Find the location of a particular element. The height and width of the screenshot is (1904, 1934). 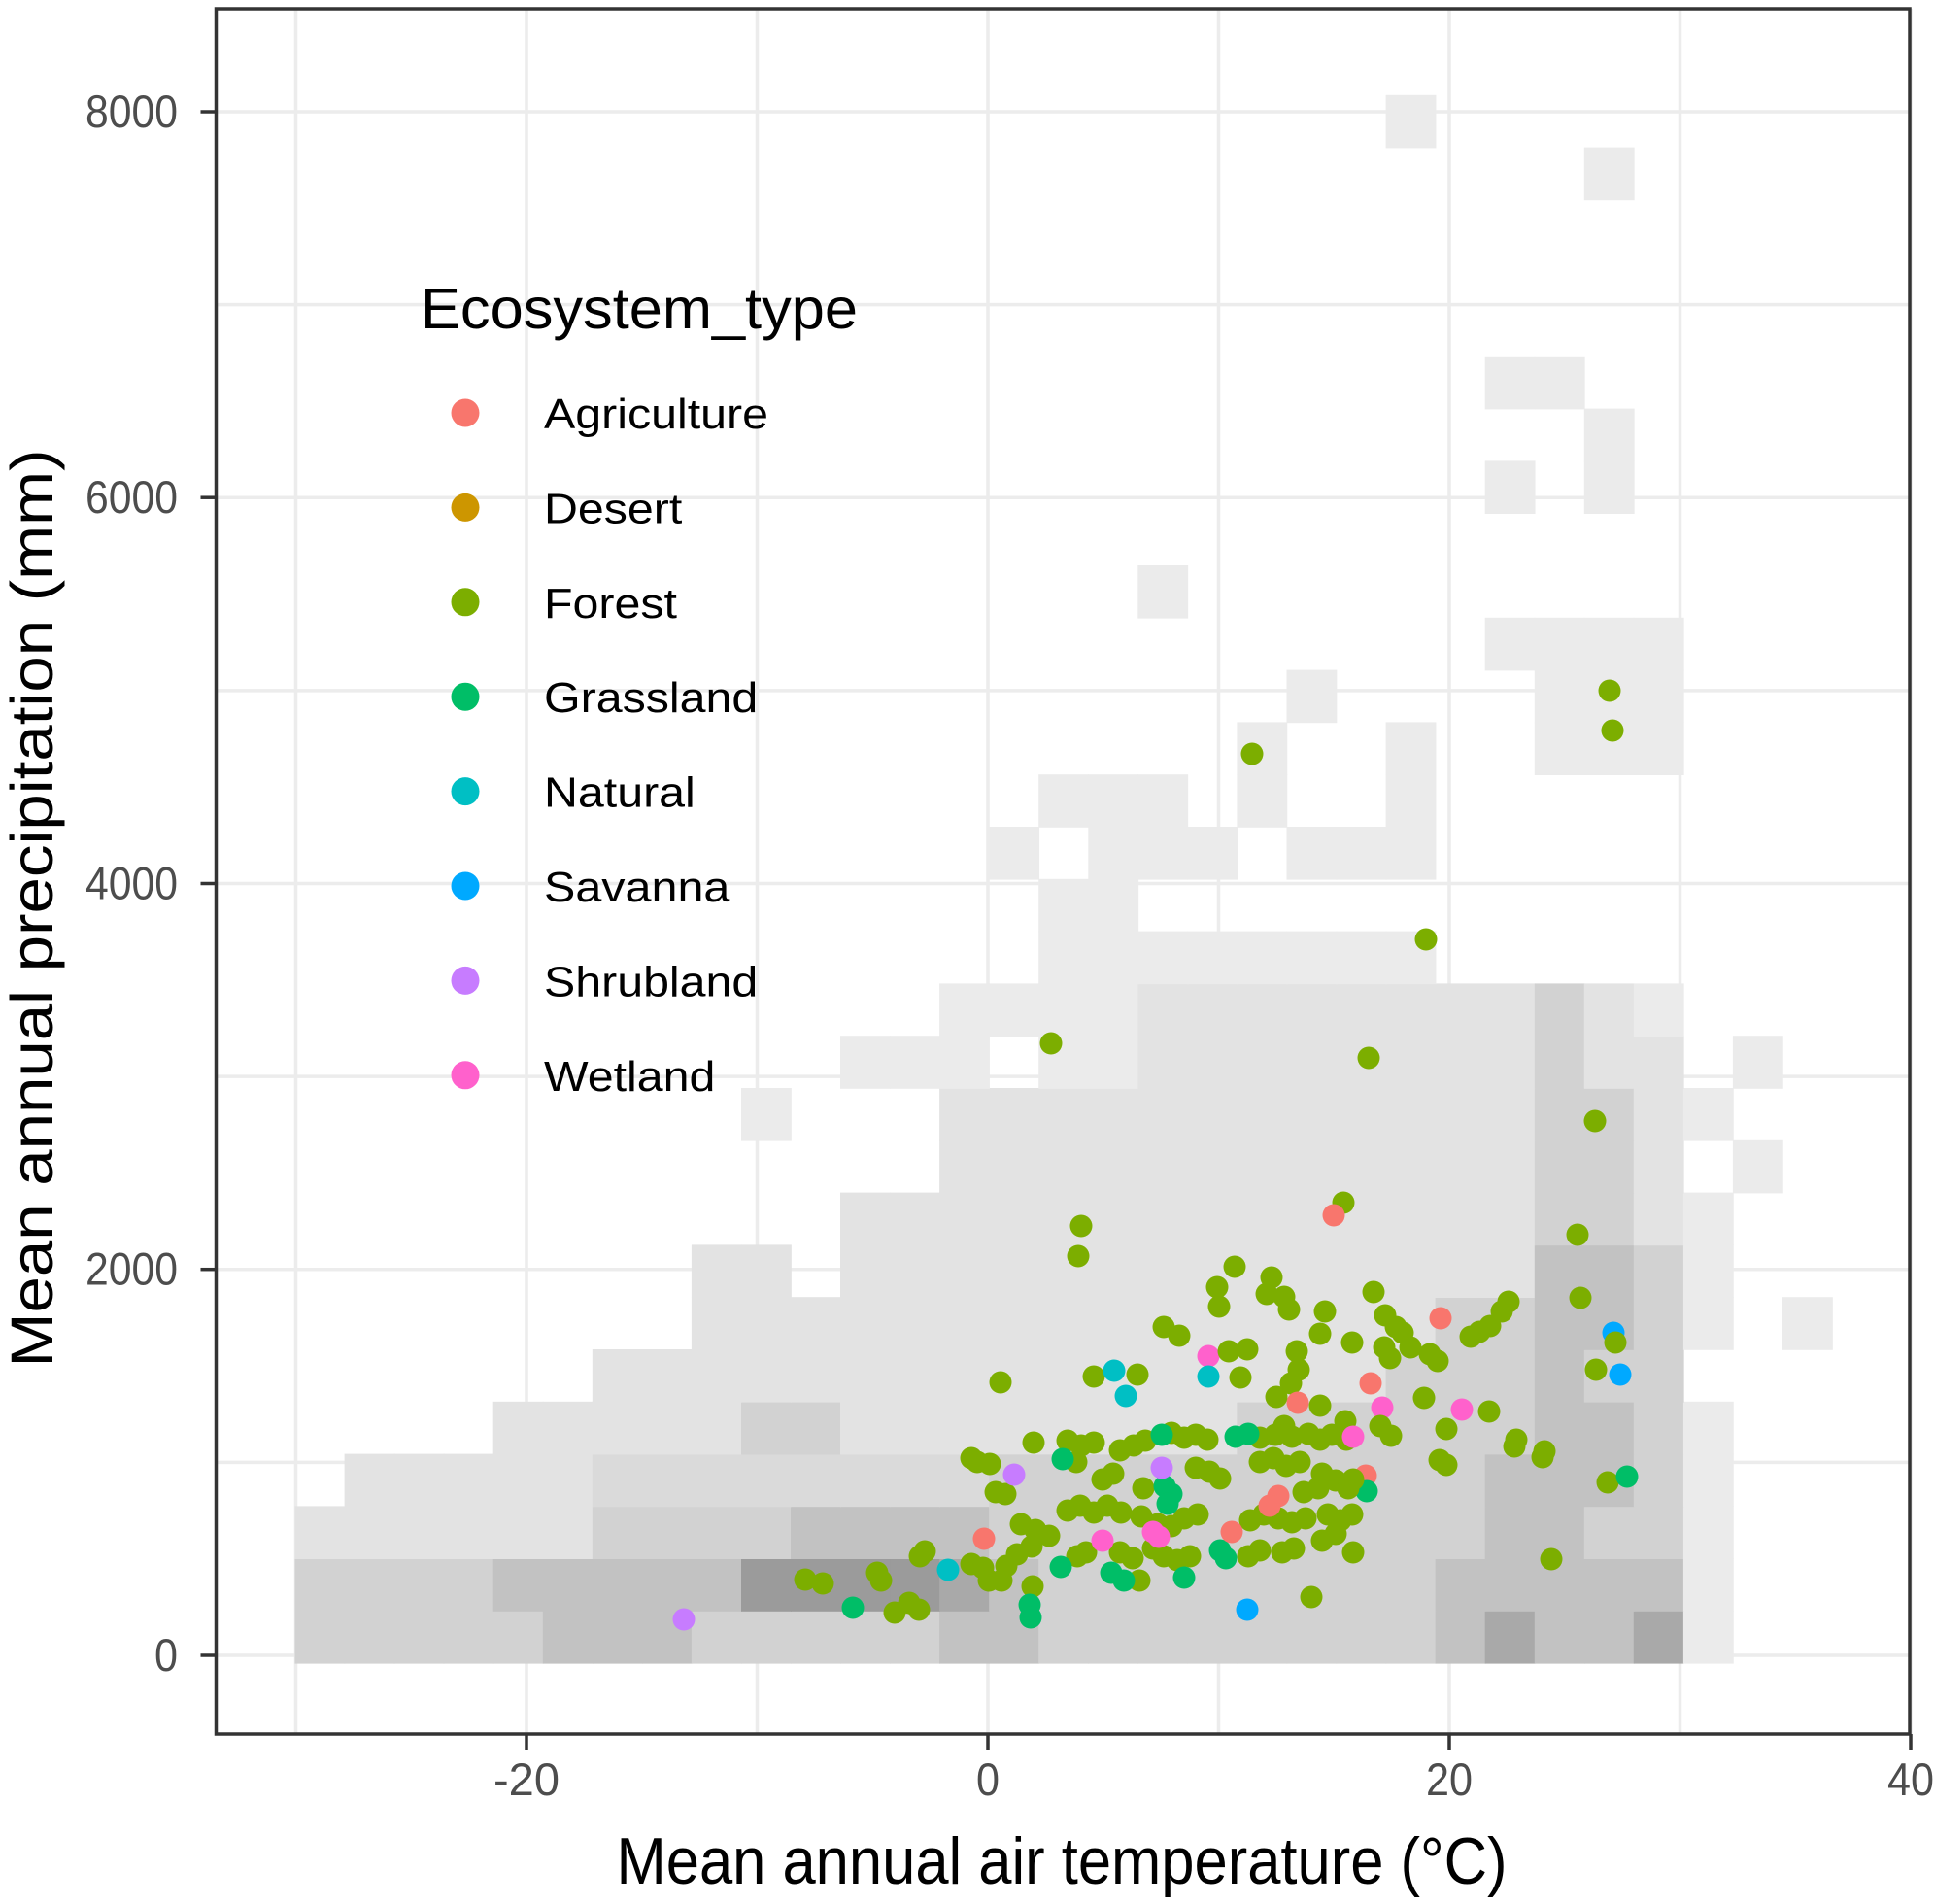

svg-text: 2000 is located at coordinates (131, 1269).